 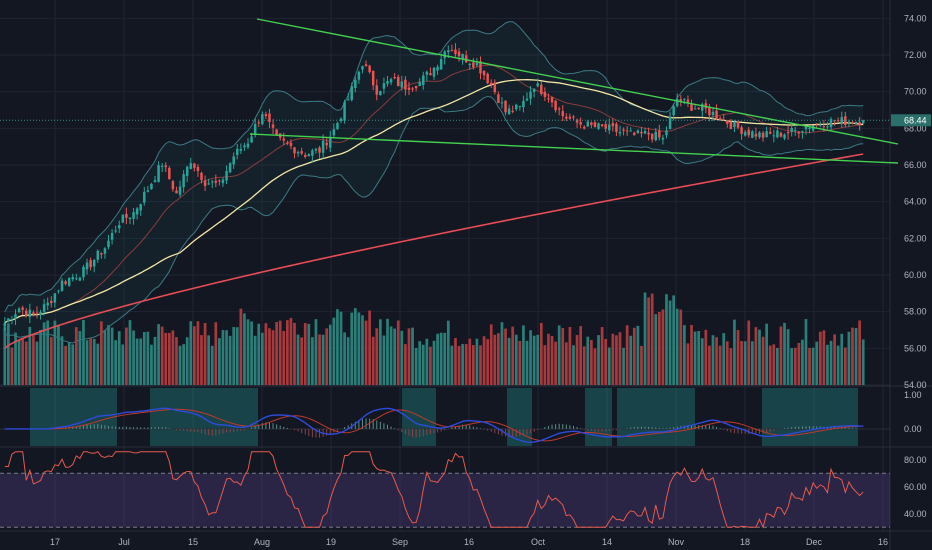 What do you see at coordinates (915, 55) in the screenshot?
I see `price-tick-label: 72.00` at bounding box center [915, 55].